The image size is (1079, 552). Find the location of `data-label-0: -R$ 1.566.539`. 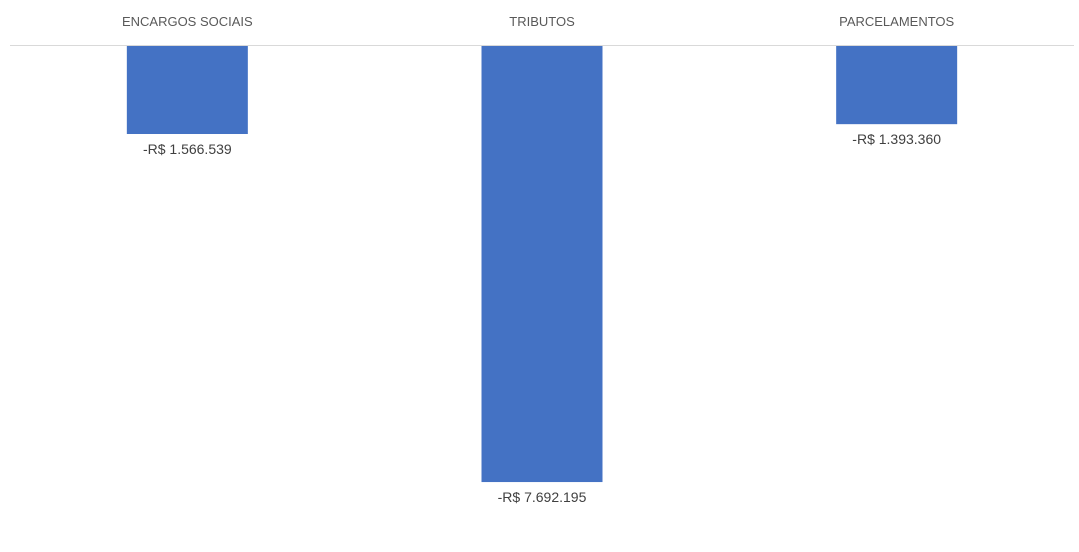

data-label-0: -R$ 1.566.539 is located at coordinates (187, 149).